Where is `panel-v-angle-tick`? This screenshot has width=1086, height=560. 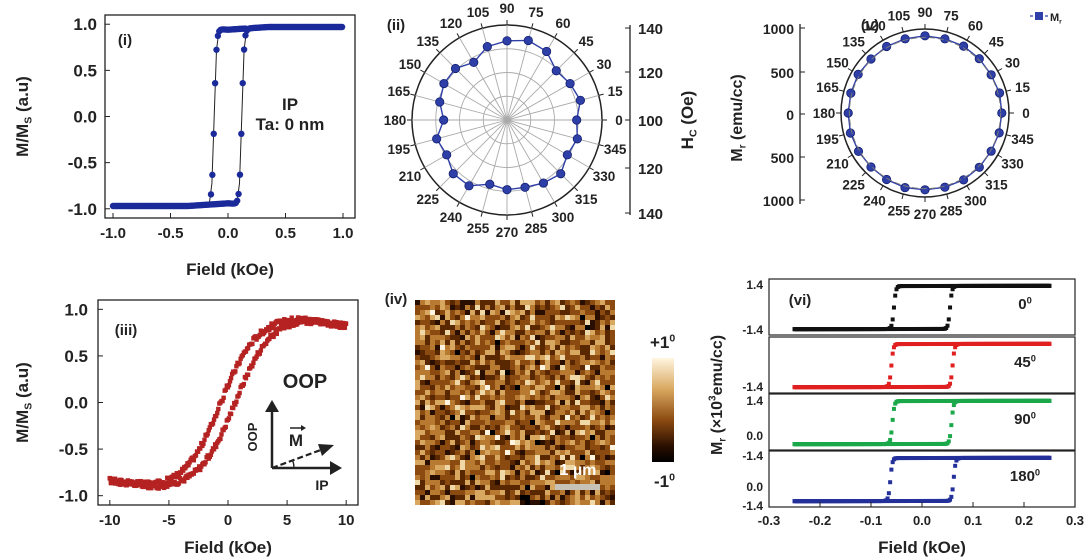 panel-v-angle-tick is located at coordinates (947, 197).